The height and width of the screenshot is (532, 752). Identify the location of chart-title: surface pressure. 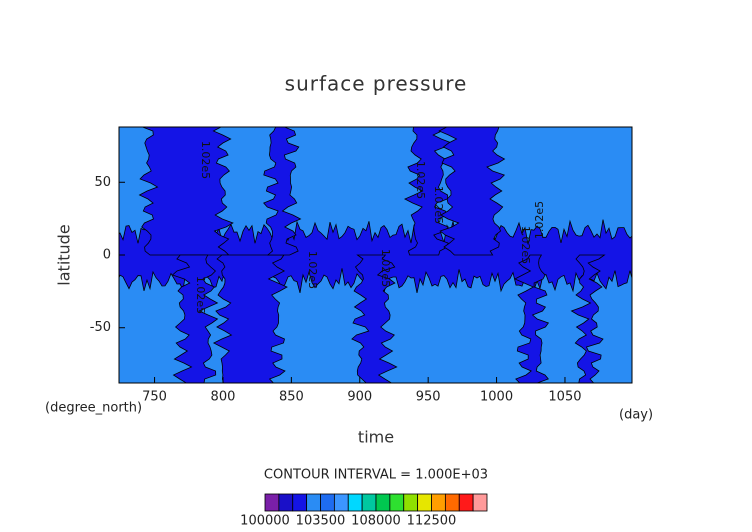
(376, 84).